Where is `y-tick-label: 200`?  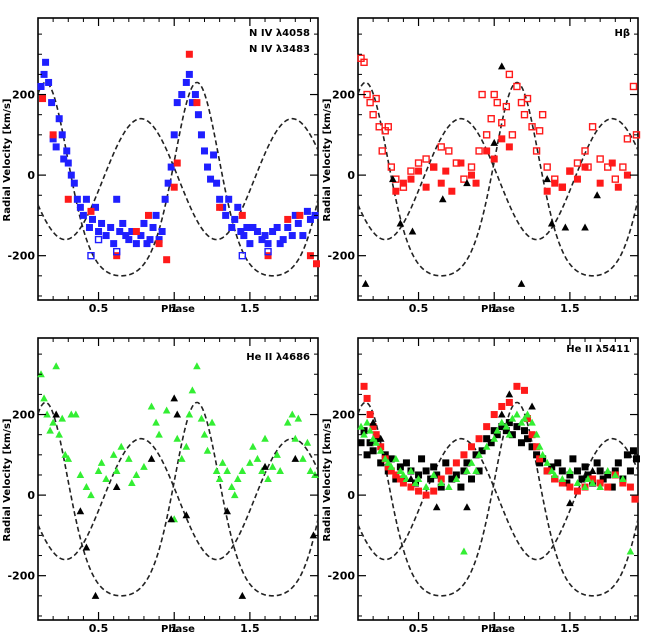
y-tick-label: 200 is located at coordinates (23, 415).